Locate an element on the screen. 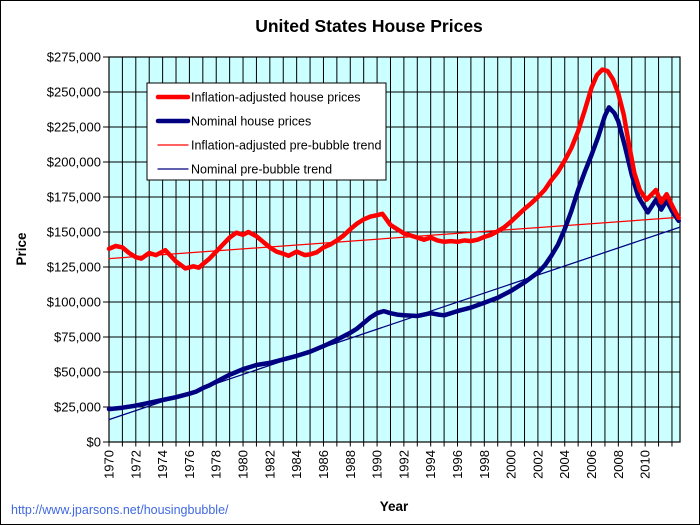  x-tick-label: 2004 is located at coordinates (564, 464).